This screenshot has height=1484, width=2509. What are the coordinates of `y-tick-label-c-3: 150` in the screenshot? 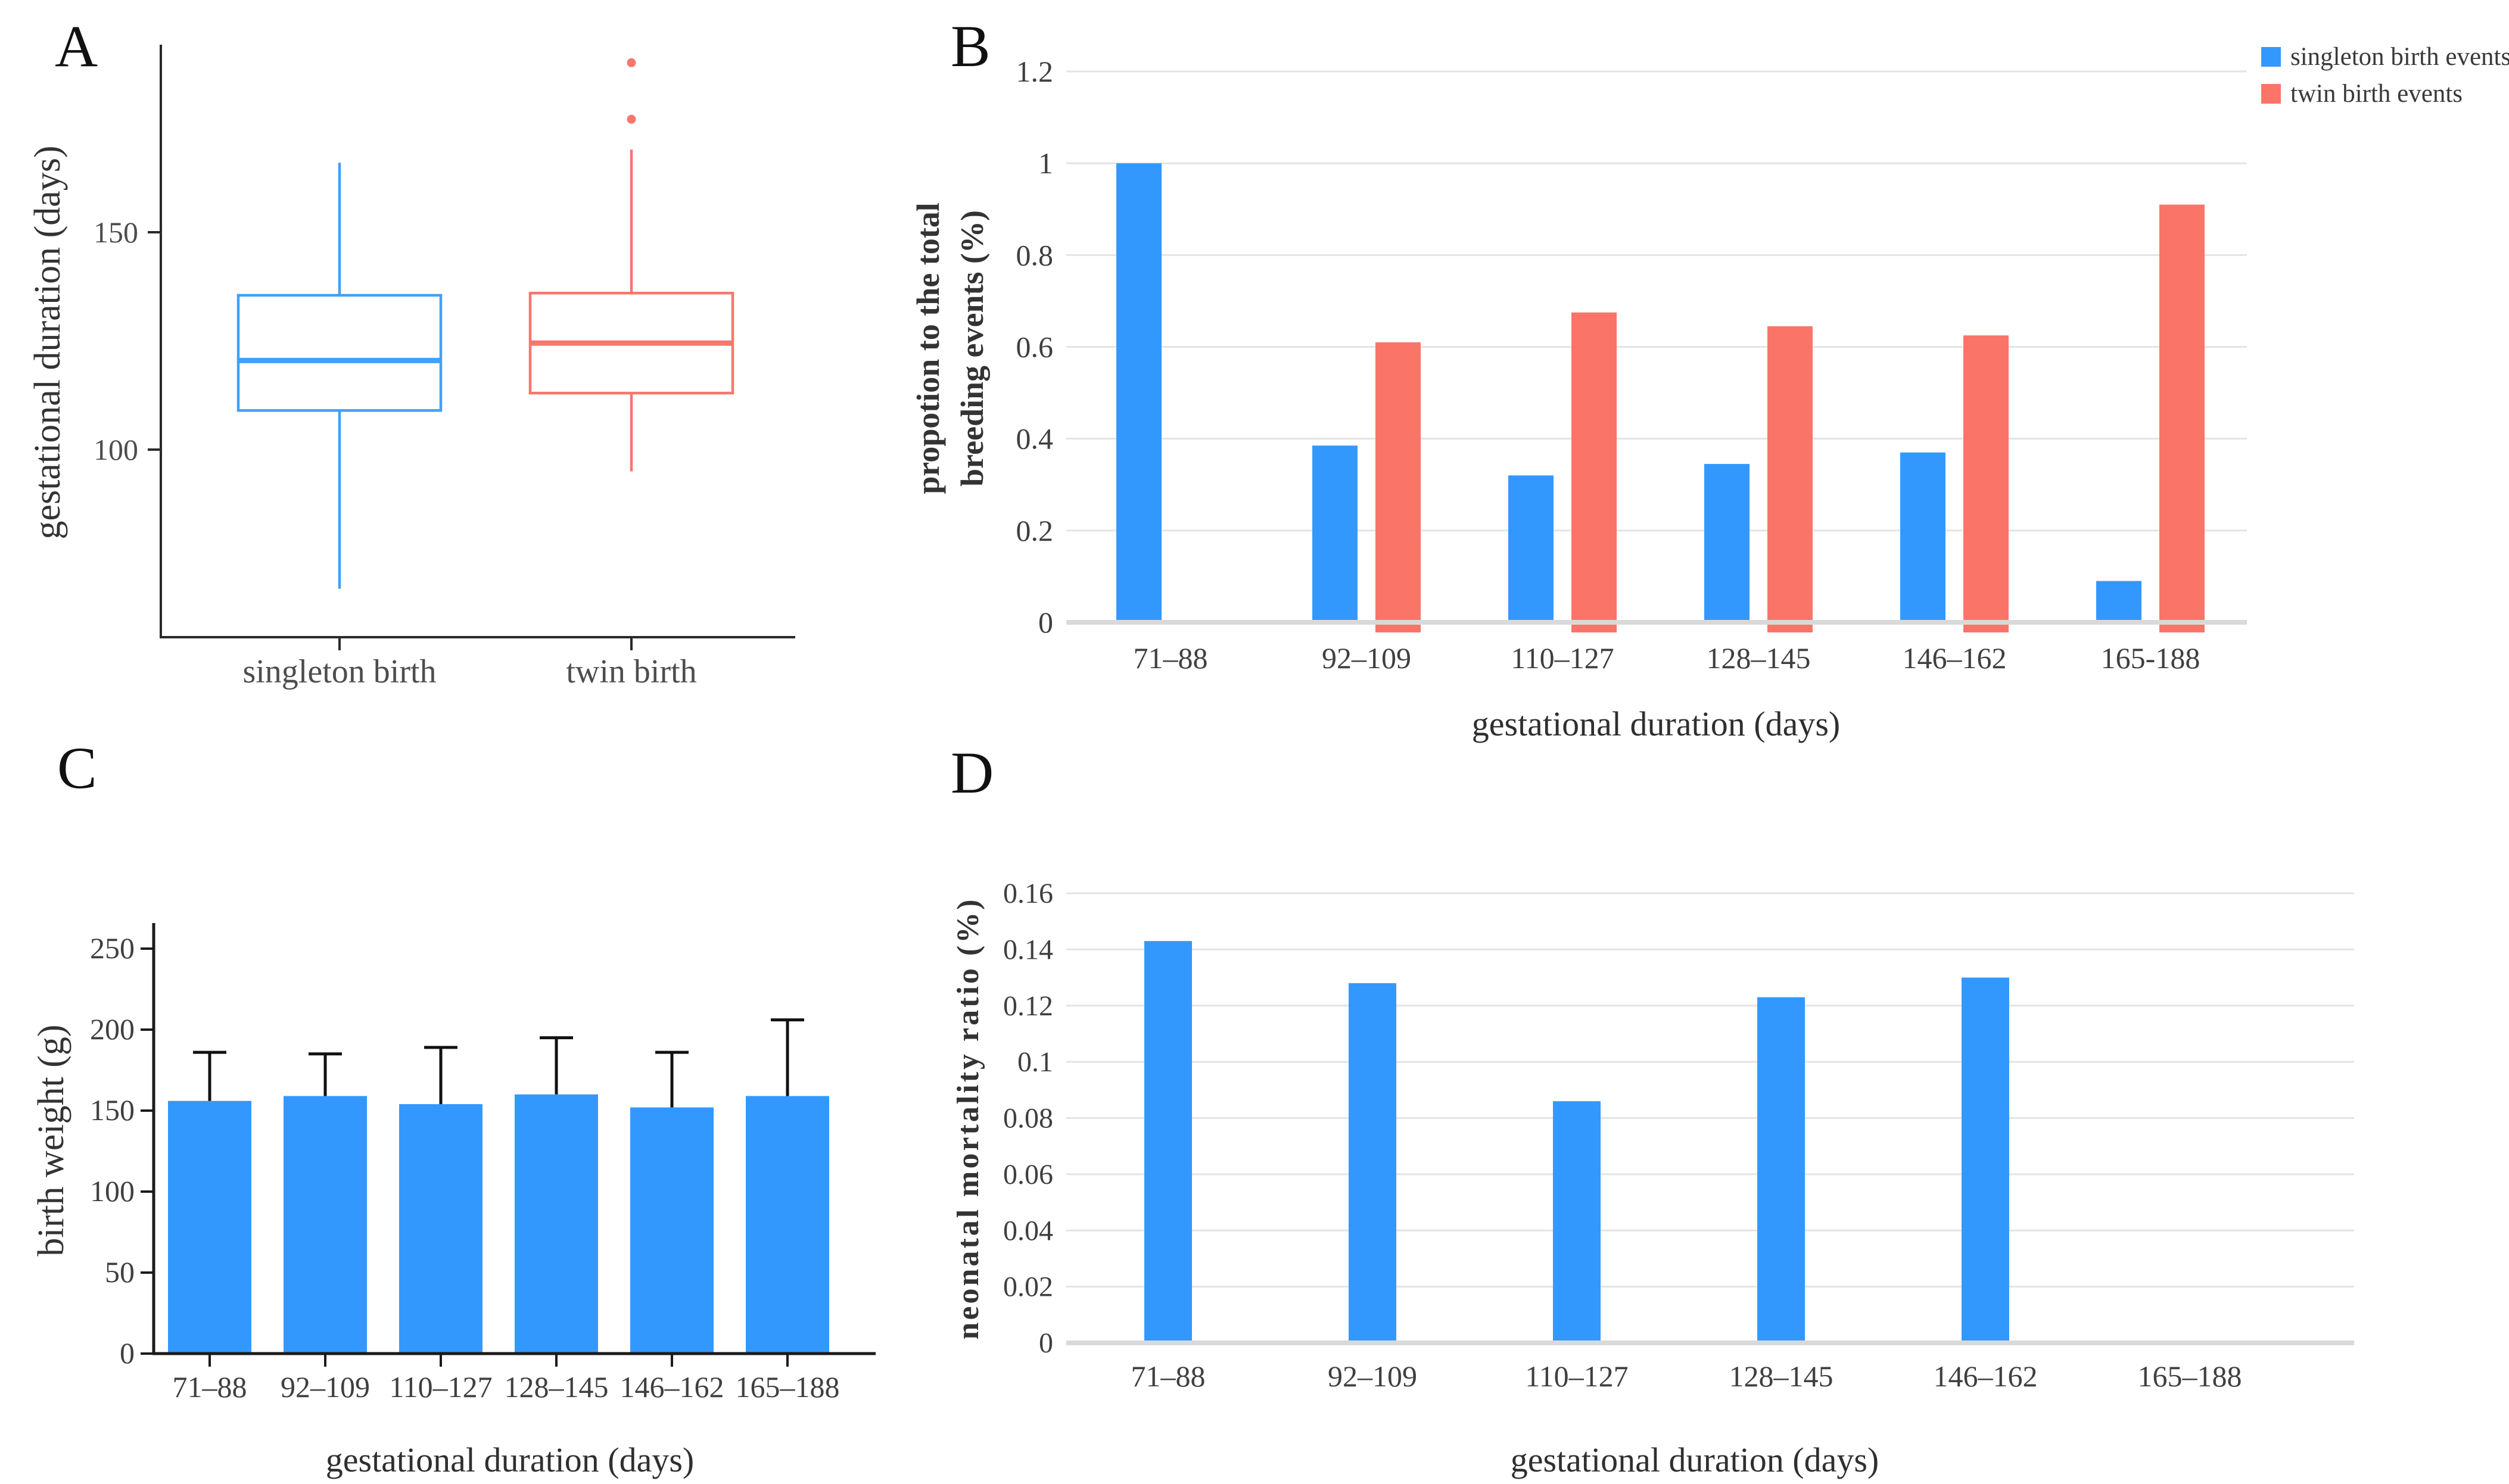 It's located at (112, 1110).